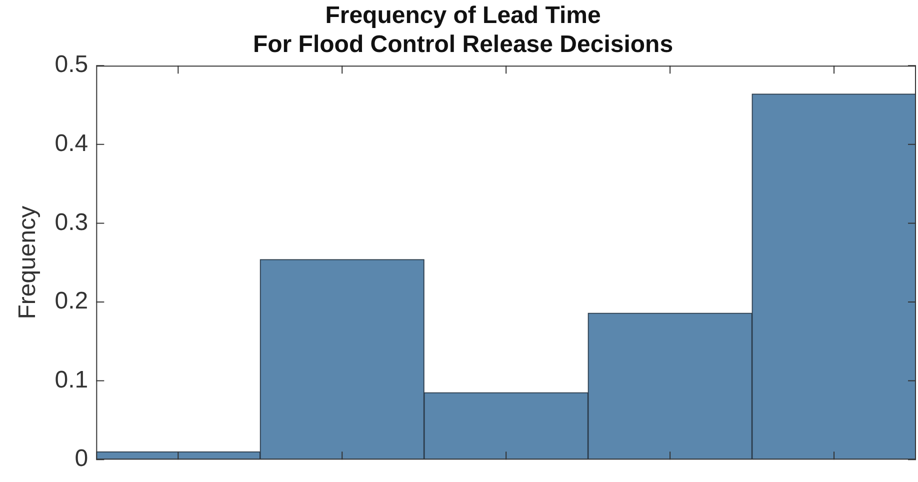 The height and width of the screenshot is (482, 918). Describe the element at coordinates (71, 301) in the screenshot. I see `y-tick-label: 0.2` at that location.